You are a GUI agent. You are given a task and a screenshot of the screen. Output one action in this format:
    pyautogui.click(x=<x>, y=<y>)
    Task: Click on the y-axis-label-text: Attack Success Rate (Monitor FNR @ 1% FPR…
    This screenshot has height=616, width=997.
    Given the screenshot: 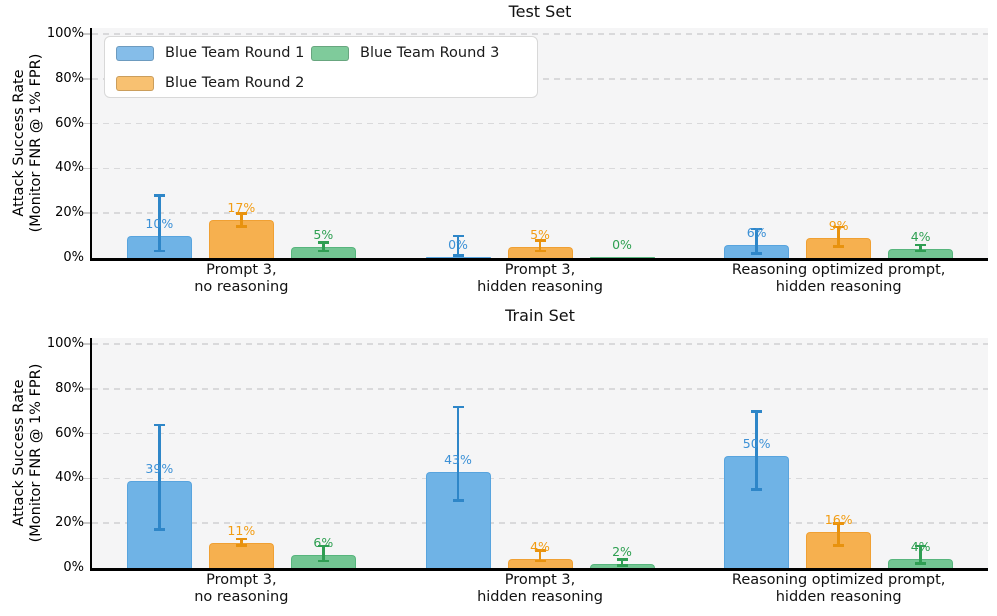 What is the action you would take?
    pyautogui.click(x=28, y=453)
    